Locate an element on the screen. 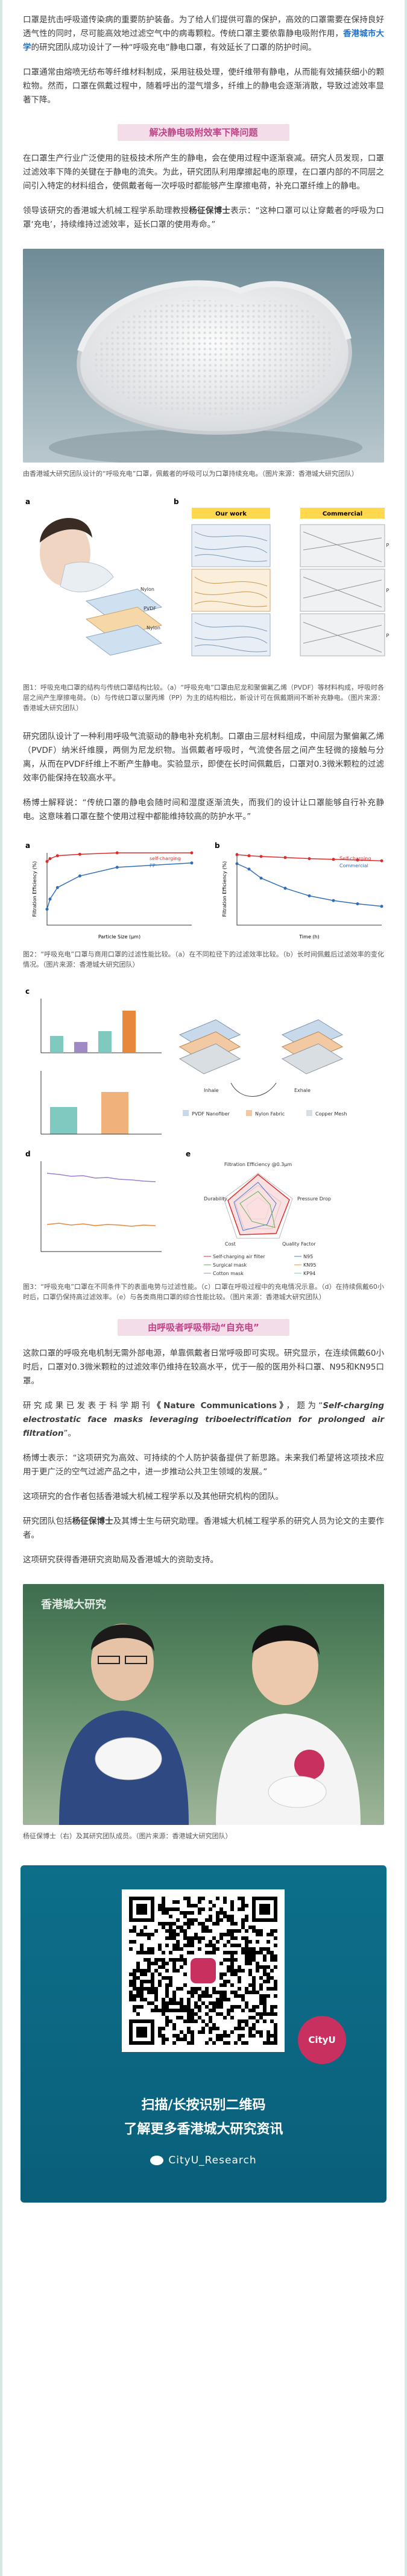  handle-text: CityU_Research is located at coordinates (212, 2160).